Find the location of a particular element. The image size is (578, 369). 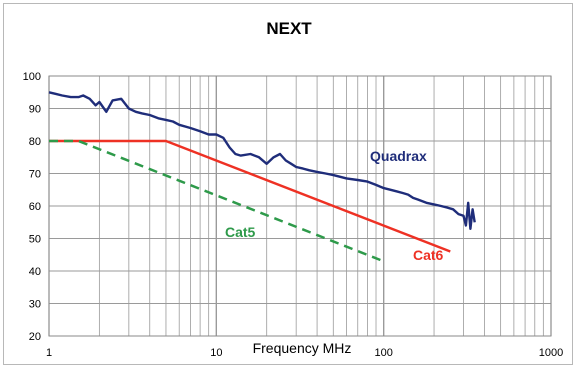

y-tick-label: 70 is located at coordinates (35, 175).